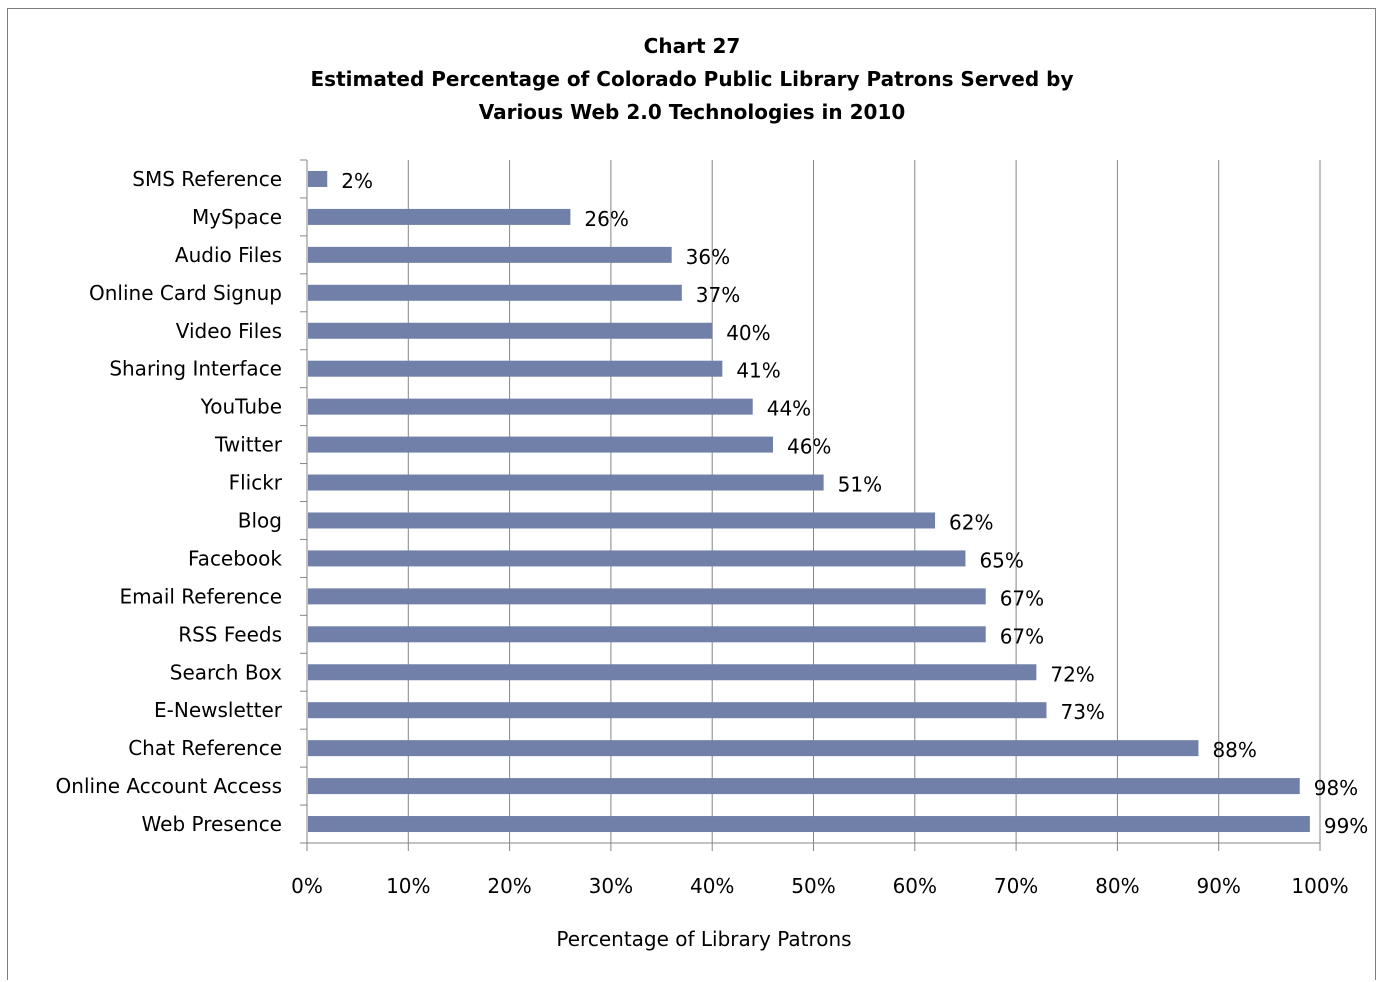  What do you see at coordinates (205, 748) in the screenshot?
I see `category-label: Chat Reference` at bounding box center [205, 748].